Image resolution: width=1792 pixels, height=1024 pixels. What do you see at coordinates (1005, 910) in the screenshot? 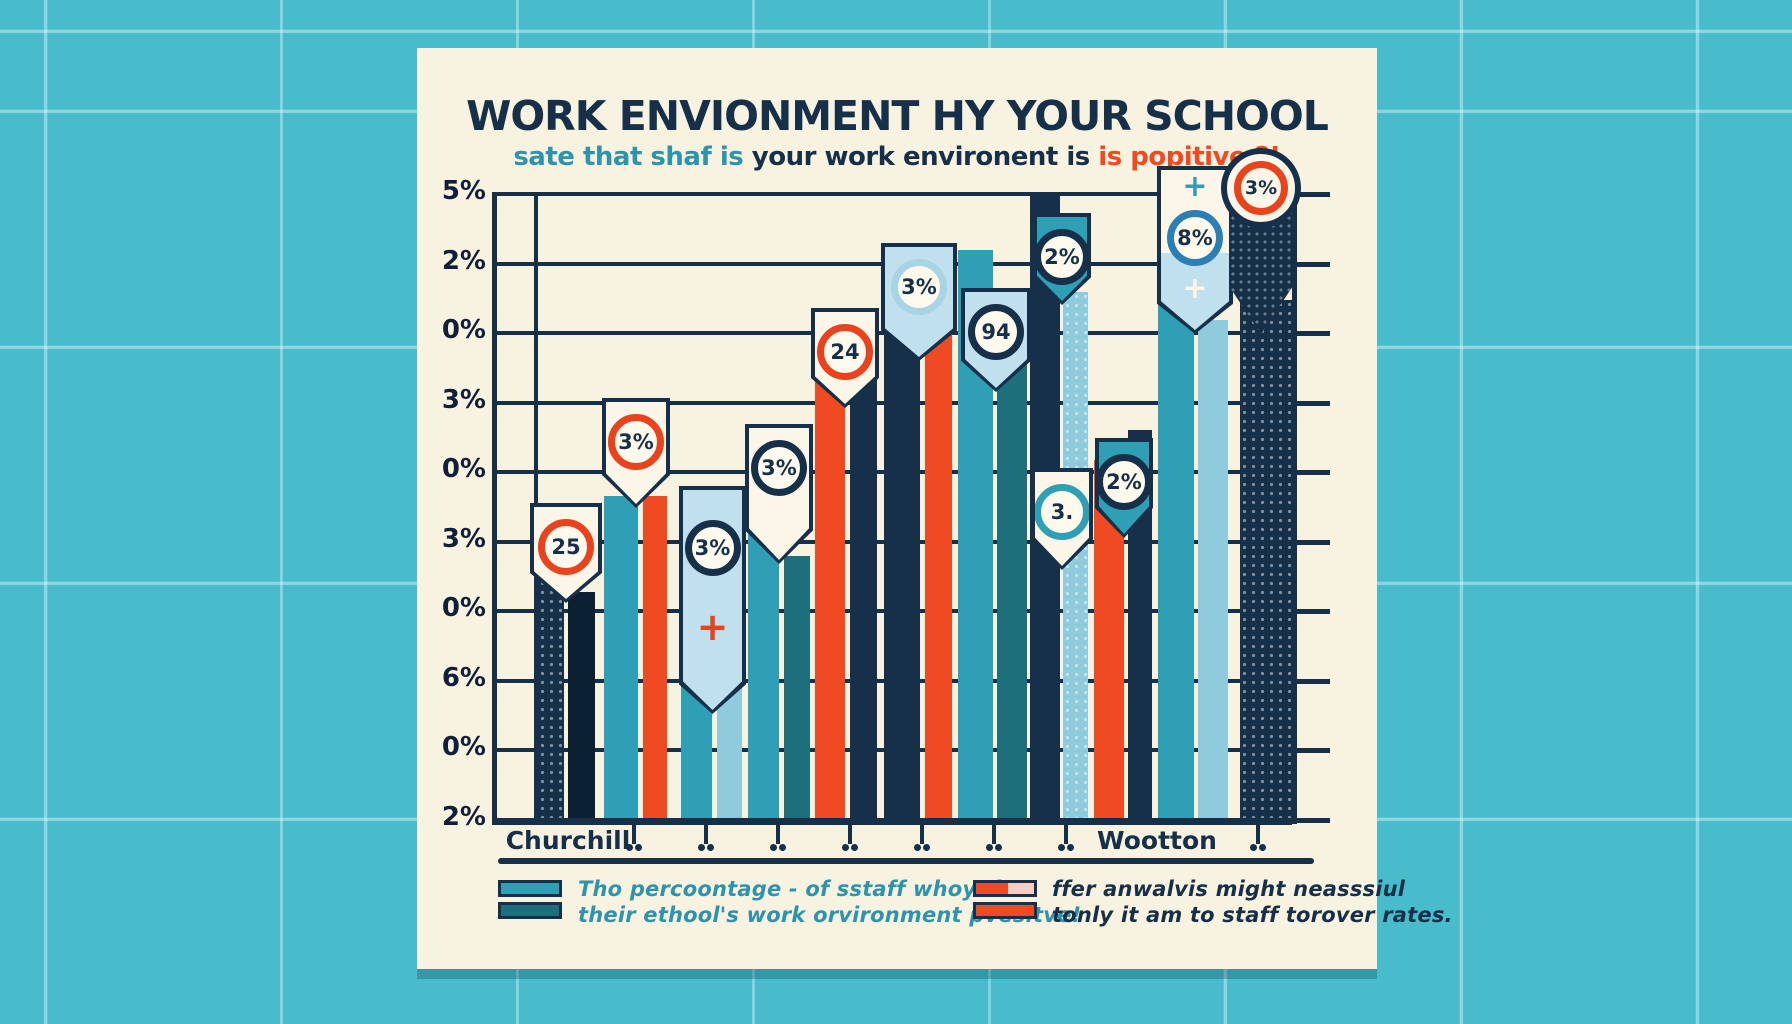
I see `legend-swatch-red` at bounding box center [1005, 910].